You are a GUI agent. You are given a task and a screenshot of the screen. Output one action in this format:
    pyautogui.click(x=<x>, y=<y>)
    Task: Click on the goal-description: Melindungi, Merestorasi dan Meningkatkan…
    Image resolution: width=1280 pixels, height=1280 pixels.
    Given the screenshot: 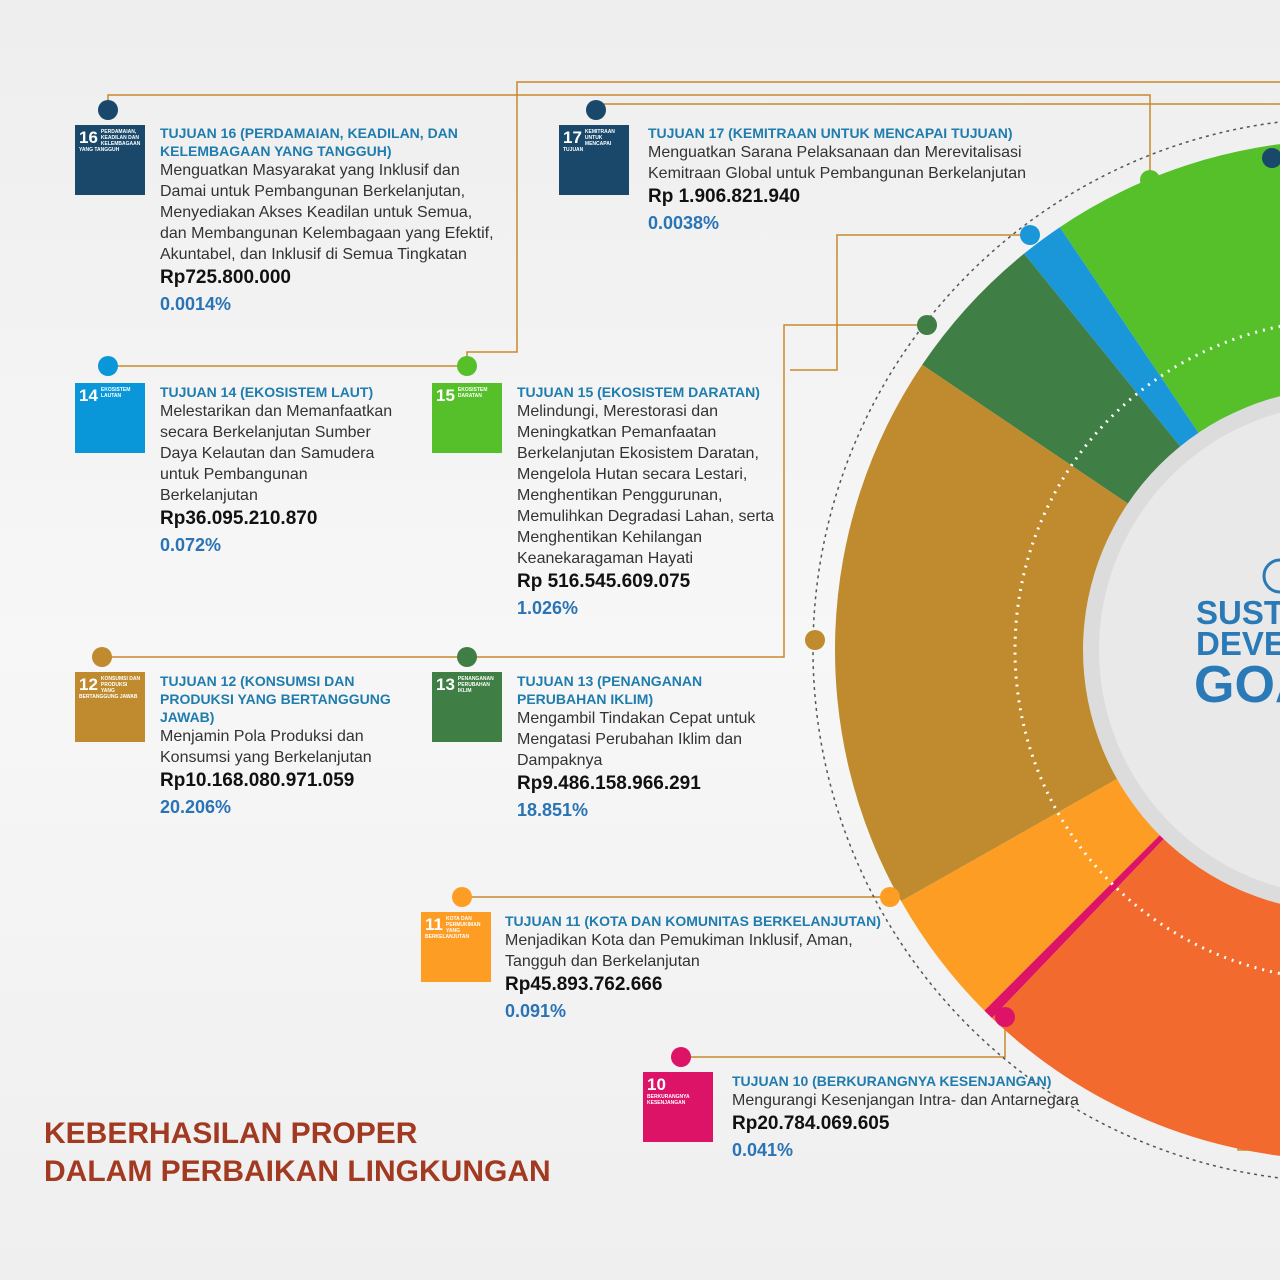 What is the action you would take?
    pyautogui.click(x=646, y=485)
    